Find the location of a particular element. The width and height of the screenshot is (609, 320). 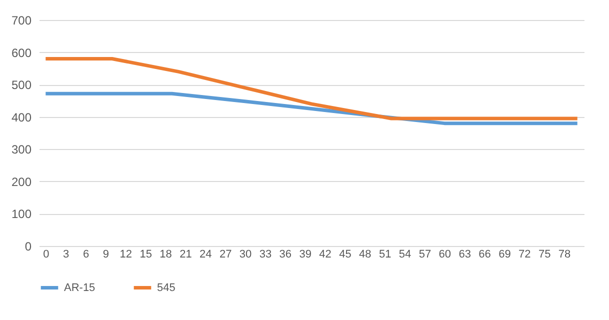

x-tick-label: 48 is located at coordinates (365, 254).